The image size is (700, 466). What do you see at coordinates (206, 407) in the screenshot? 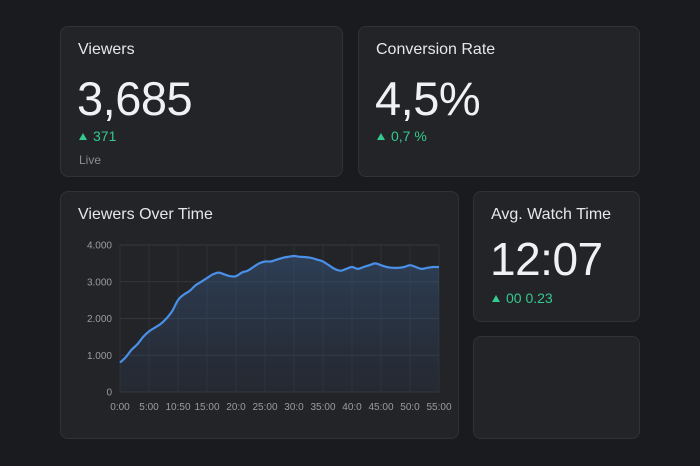
I see `x-tick-label: 15:00` at bounding box center [206, 407].